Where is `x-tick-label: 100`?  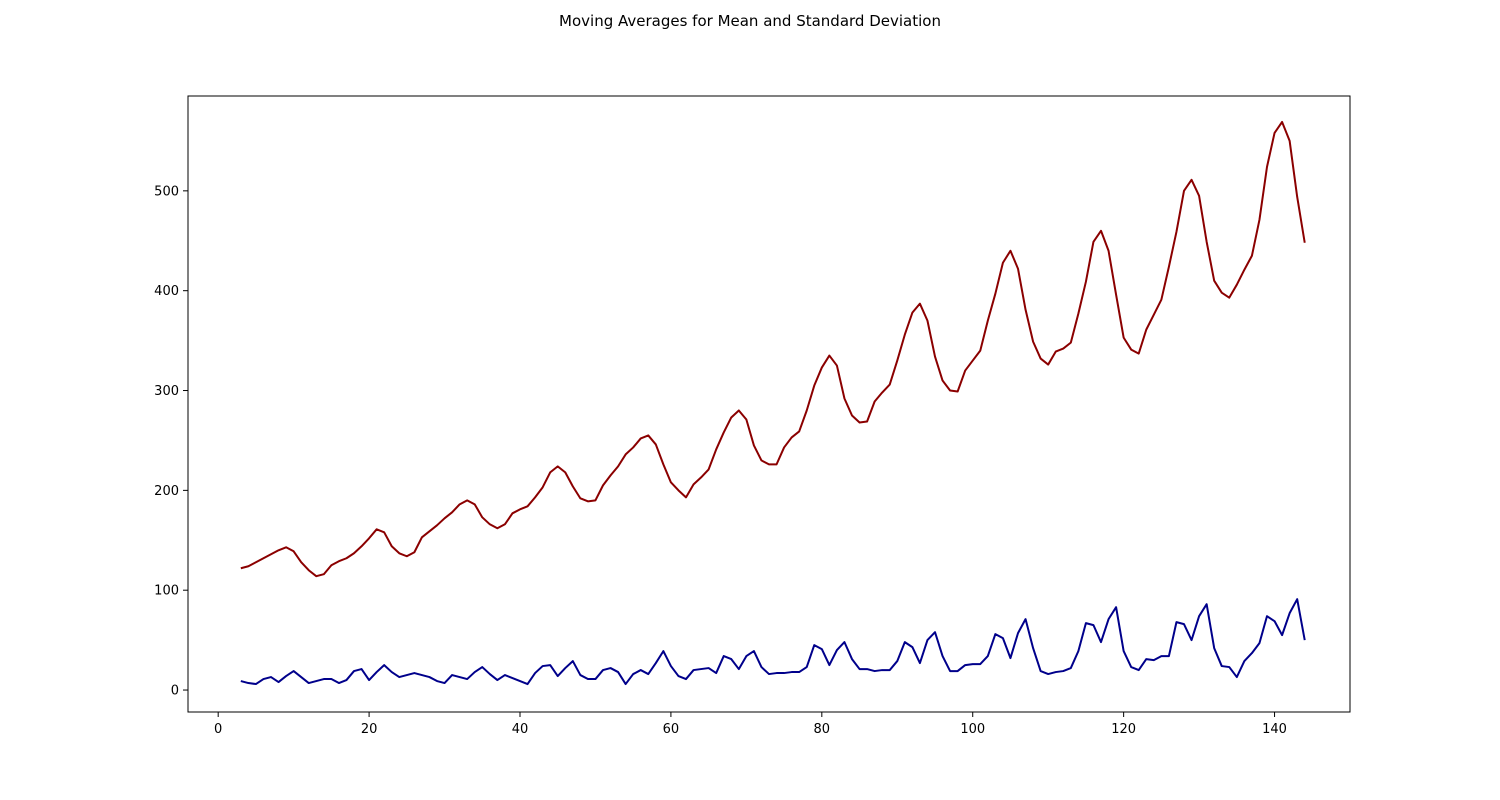 x-tick-label: 100 is located at coordinates (972, 729).